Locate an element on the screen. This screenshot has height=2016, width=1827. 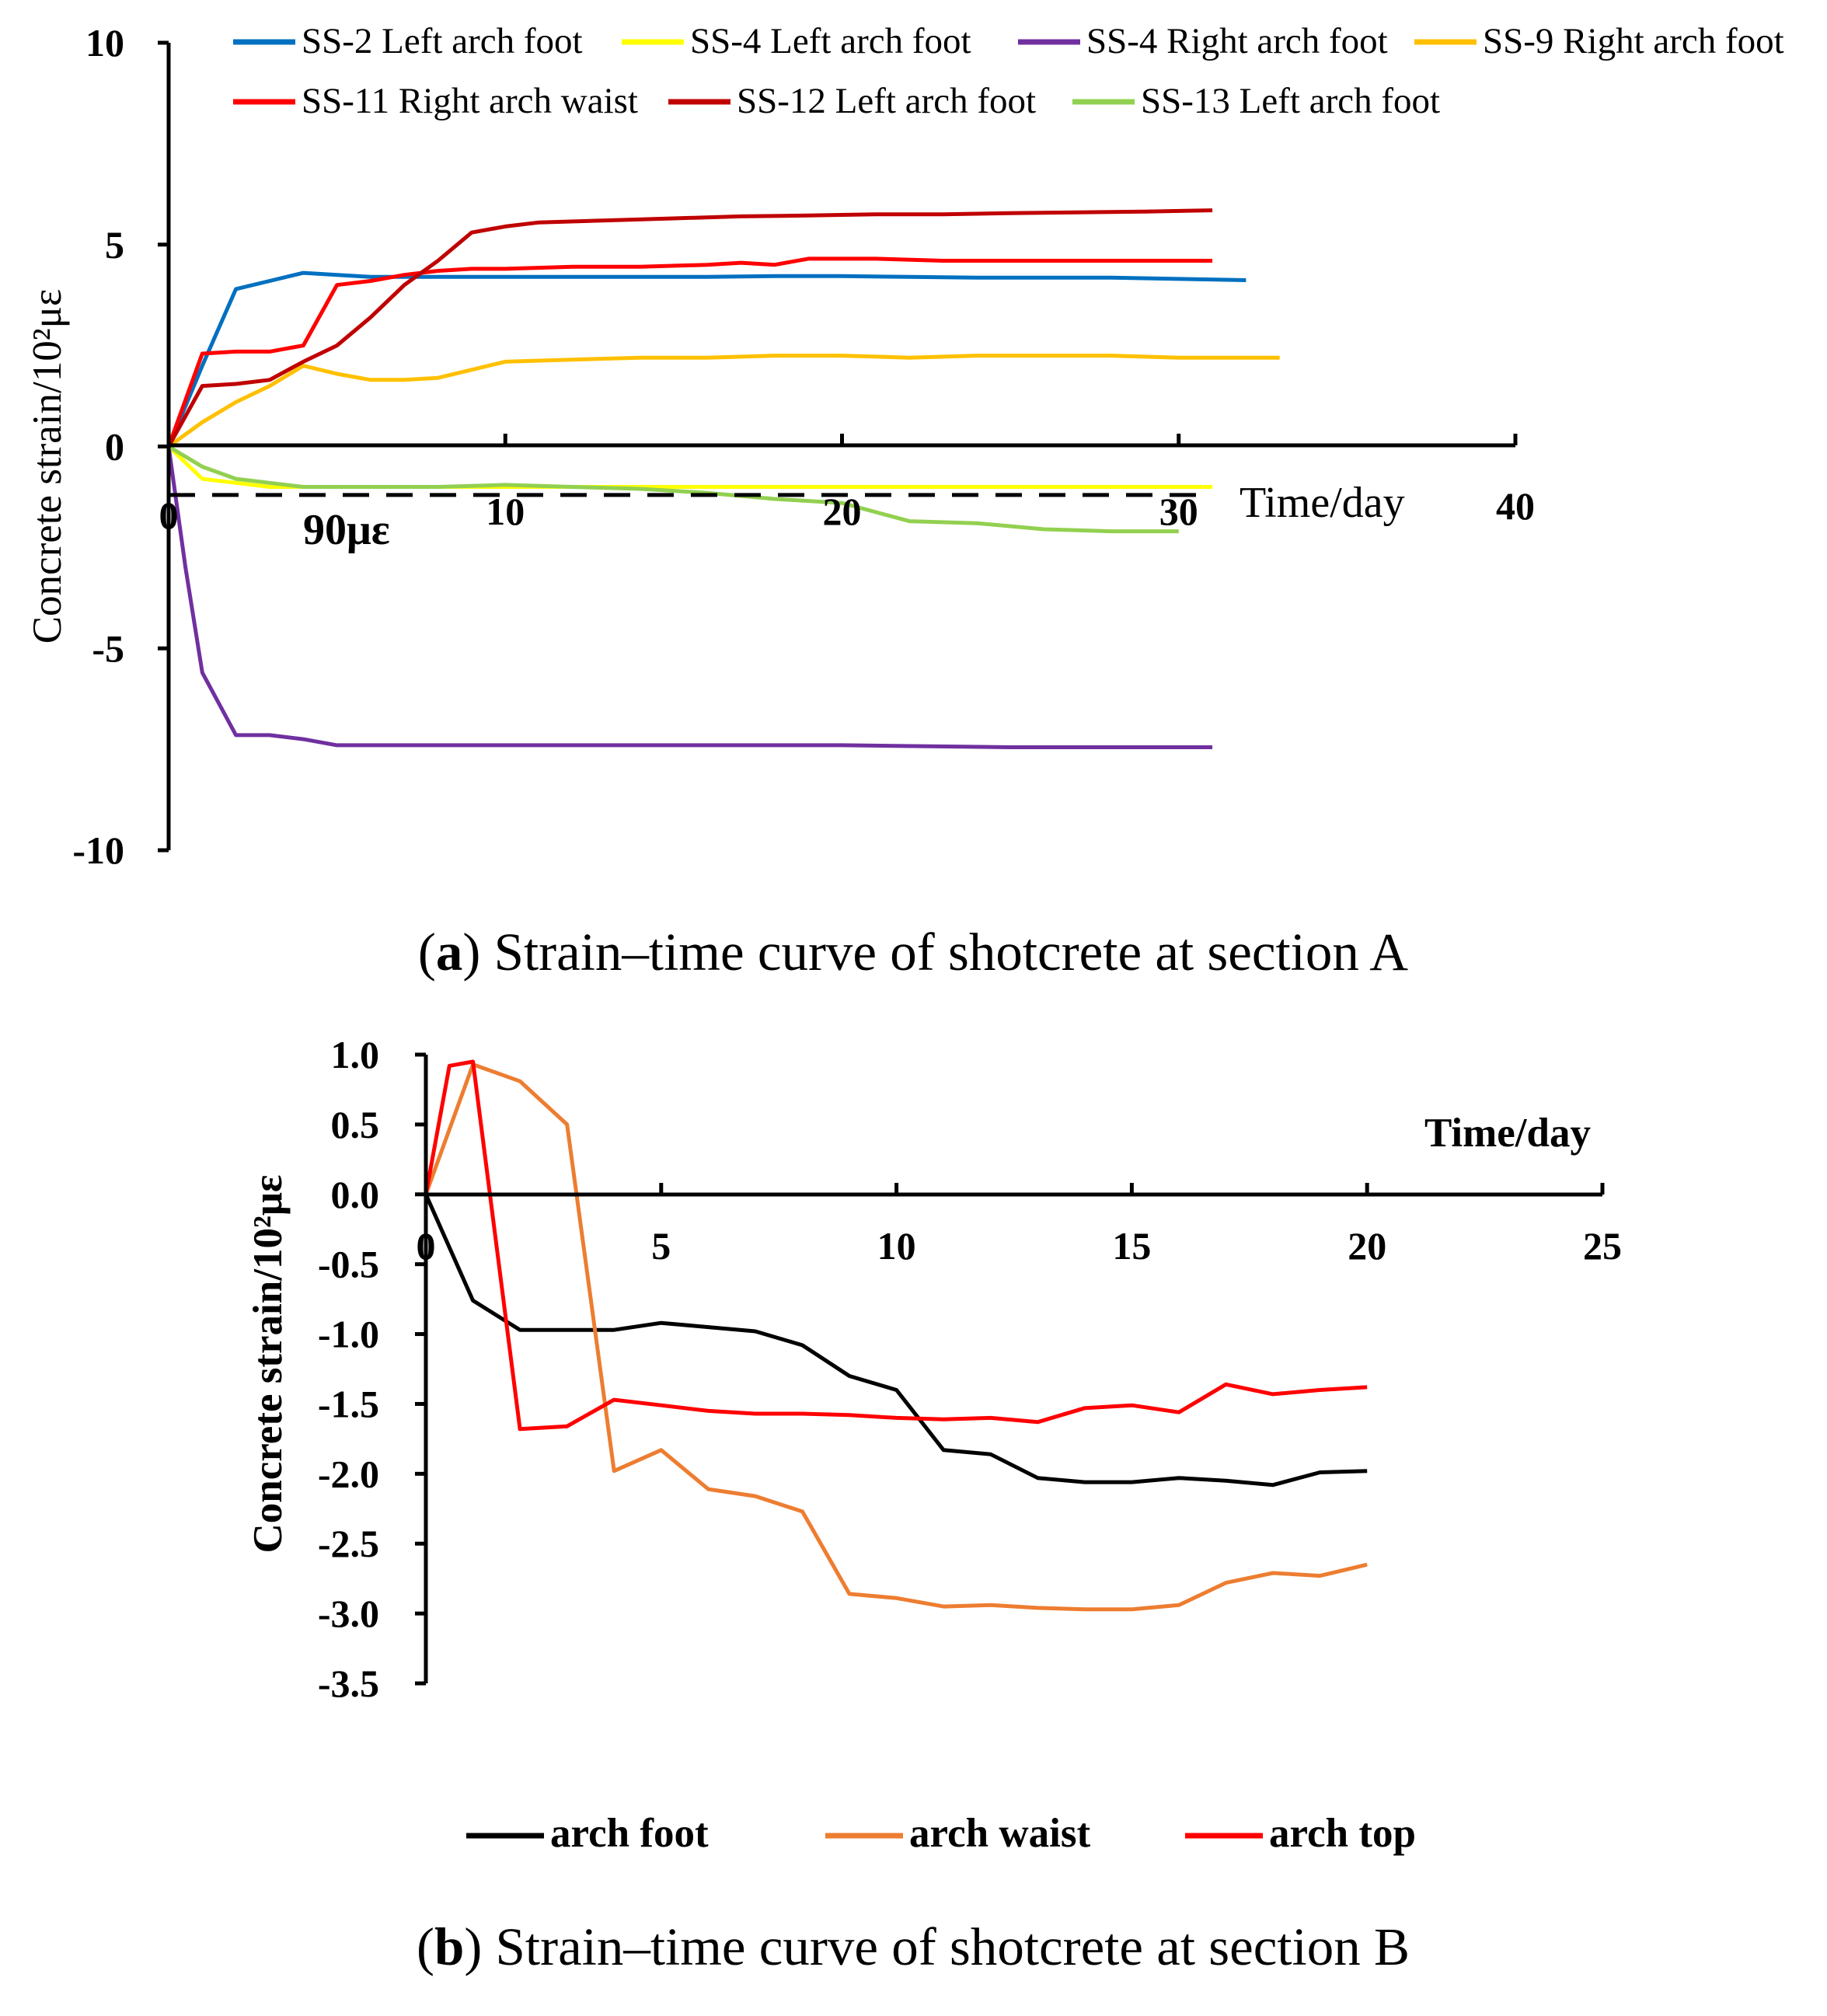
legend-label: SS-13 Left arch foot is located at coordinates (1290, 101).